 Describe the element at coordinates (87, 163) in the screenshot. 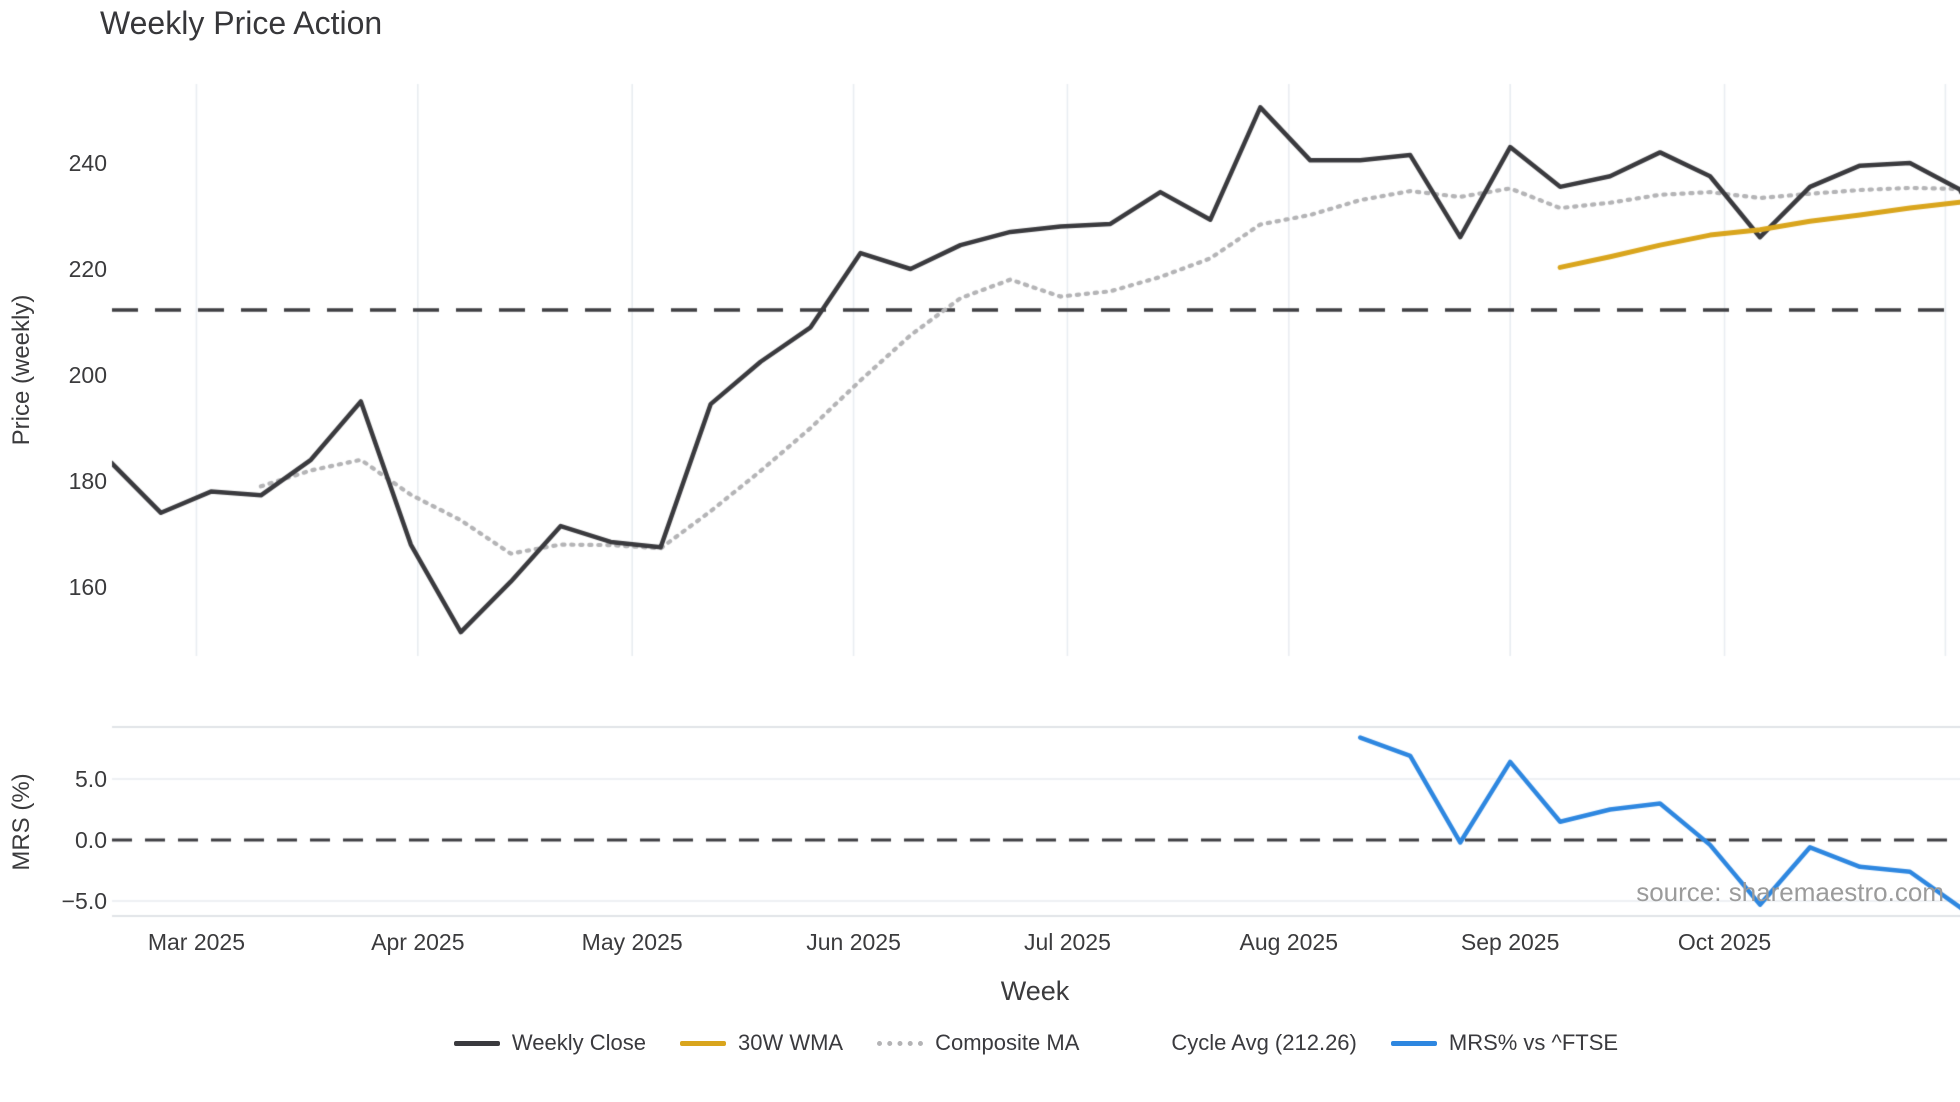

I see `price-tick-240: 240` at that location.